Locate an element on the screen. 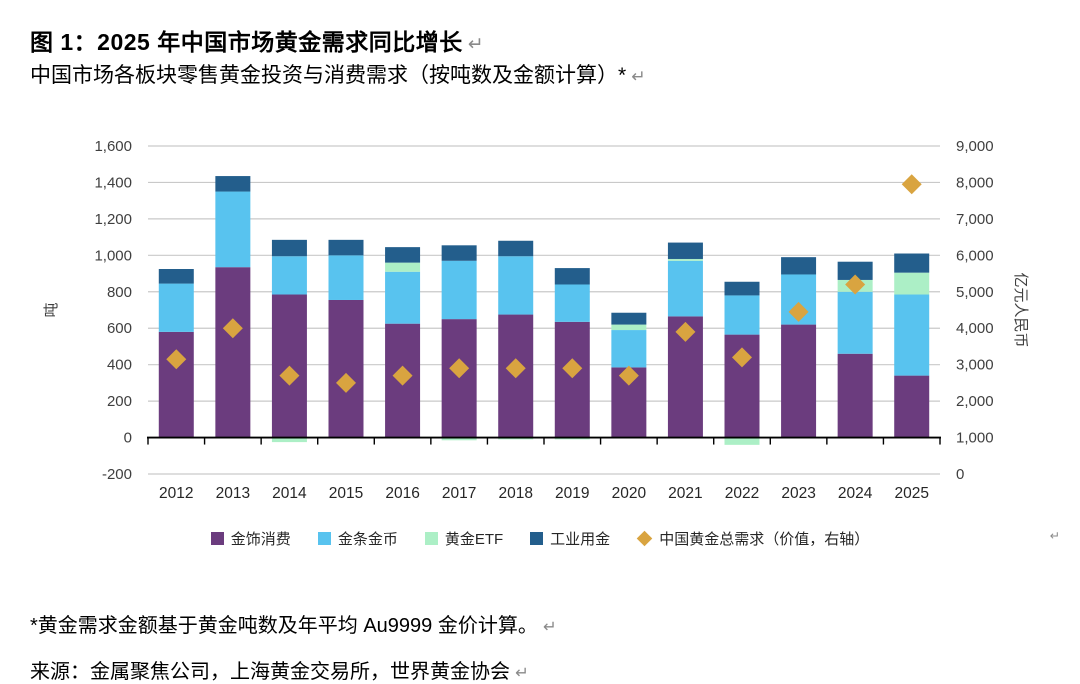 Image resolution: width=1080 pixels, height=684 pixels. x-axis-category-label: 2024 is located at coordinates (855, 493).